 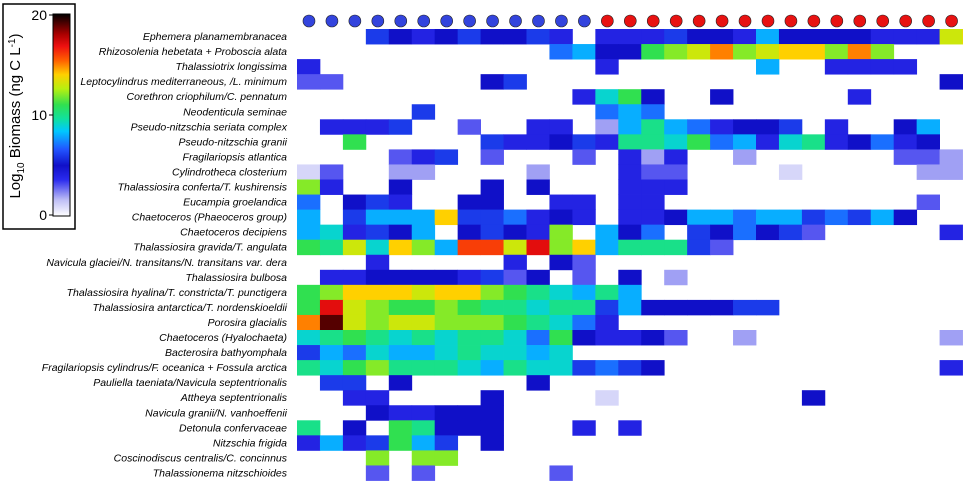 I want to click on colorbar-tick-label-10: 10, so click(x=39, y=115).